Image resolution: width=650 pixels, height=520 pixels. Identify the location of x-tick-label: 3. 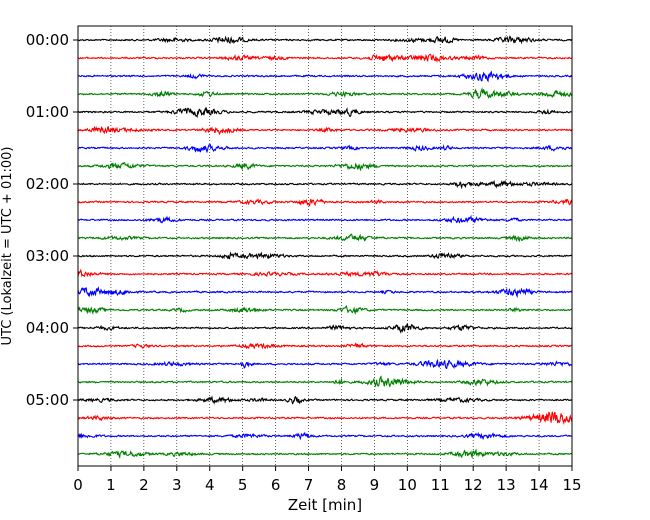
(177, 485).